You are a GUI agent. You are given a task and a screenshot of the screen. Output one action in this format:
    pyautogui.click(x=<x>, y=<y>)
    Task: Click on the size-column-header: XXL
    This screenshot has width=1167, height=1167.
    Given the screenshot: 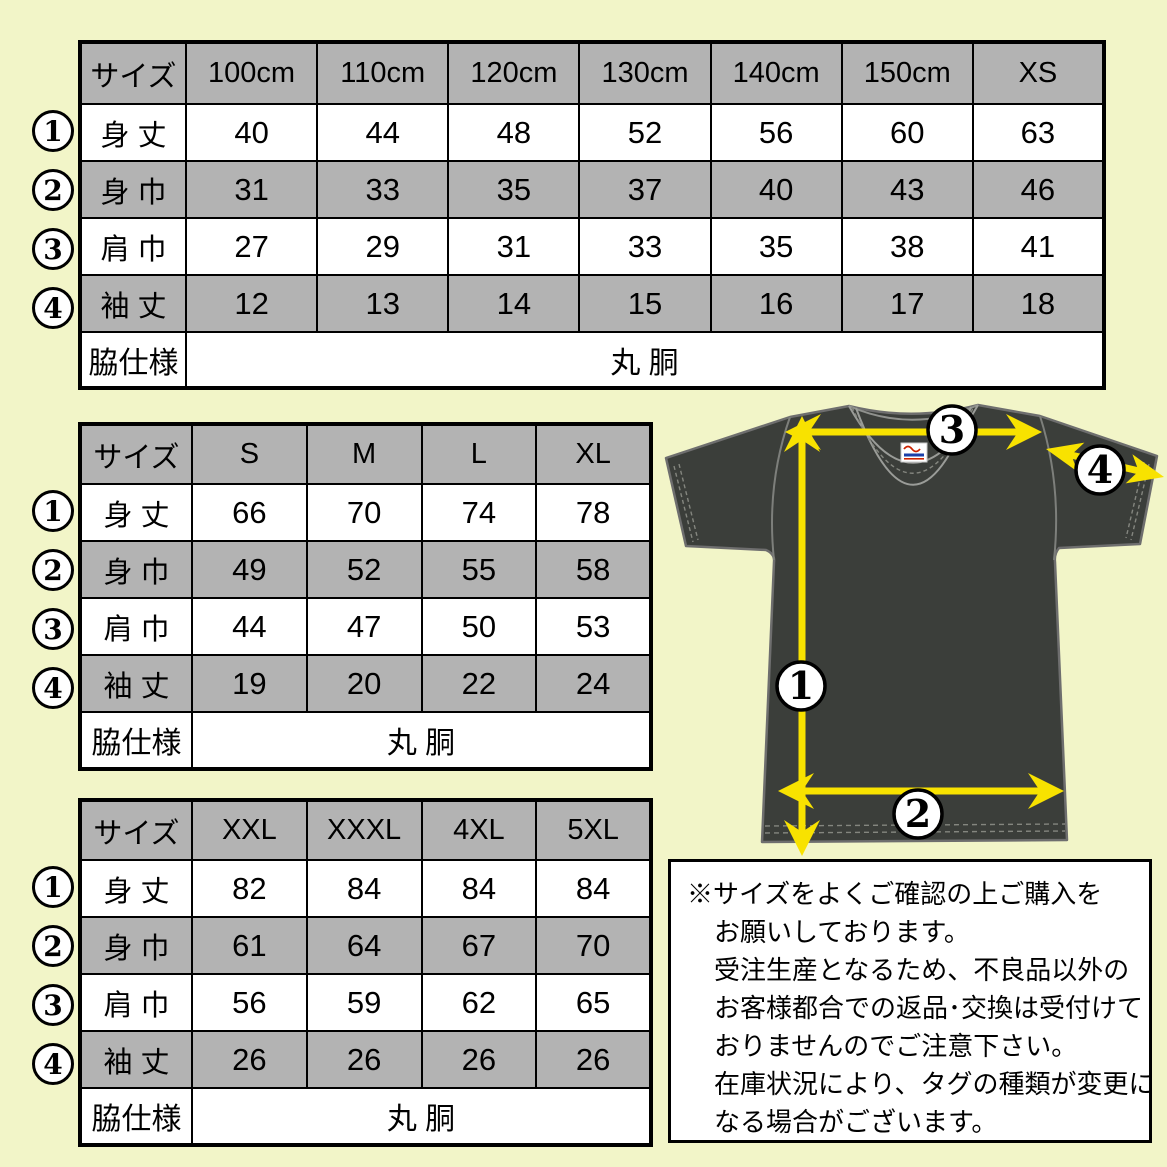 What is the action you would take?
    pyautogui.click(x=249, y=830)
    